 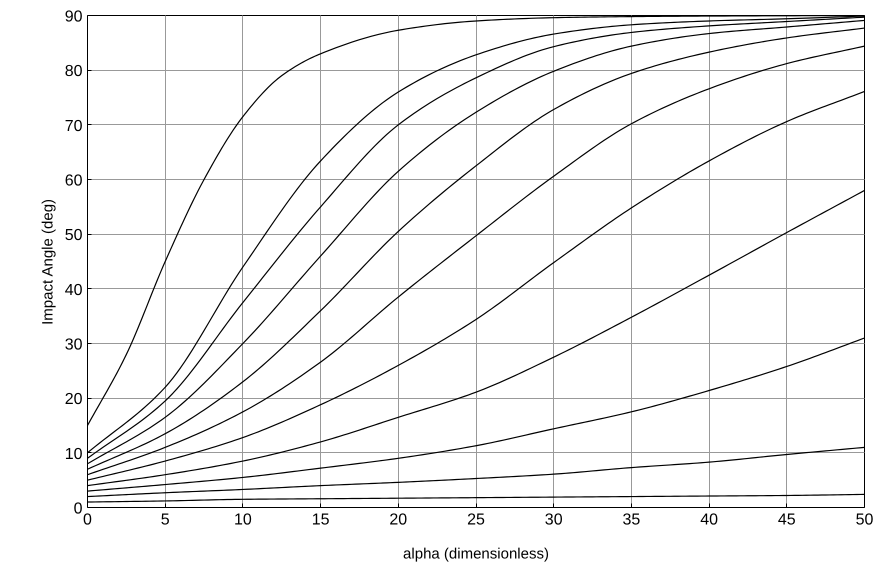 I want to click on x-tick-label: 35, so click(x=631, y=520).